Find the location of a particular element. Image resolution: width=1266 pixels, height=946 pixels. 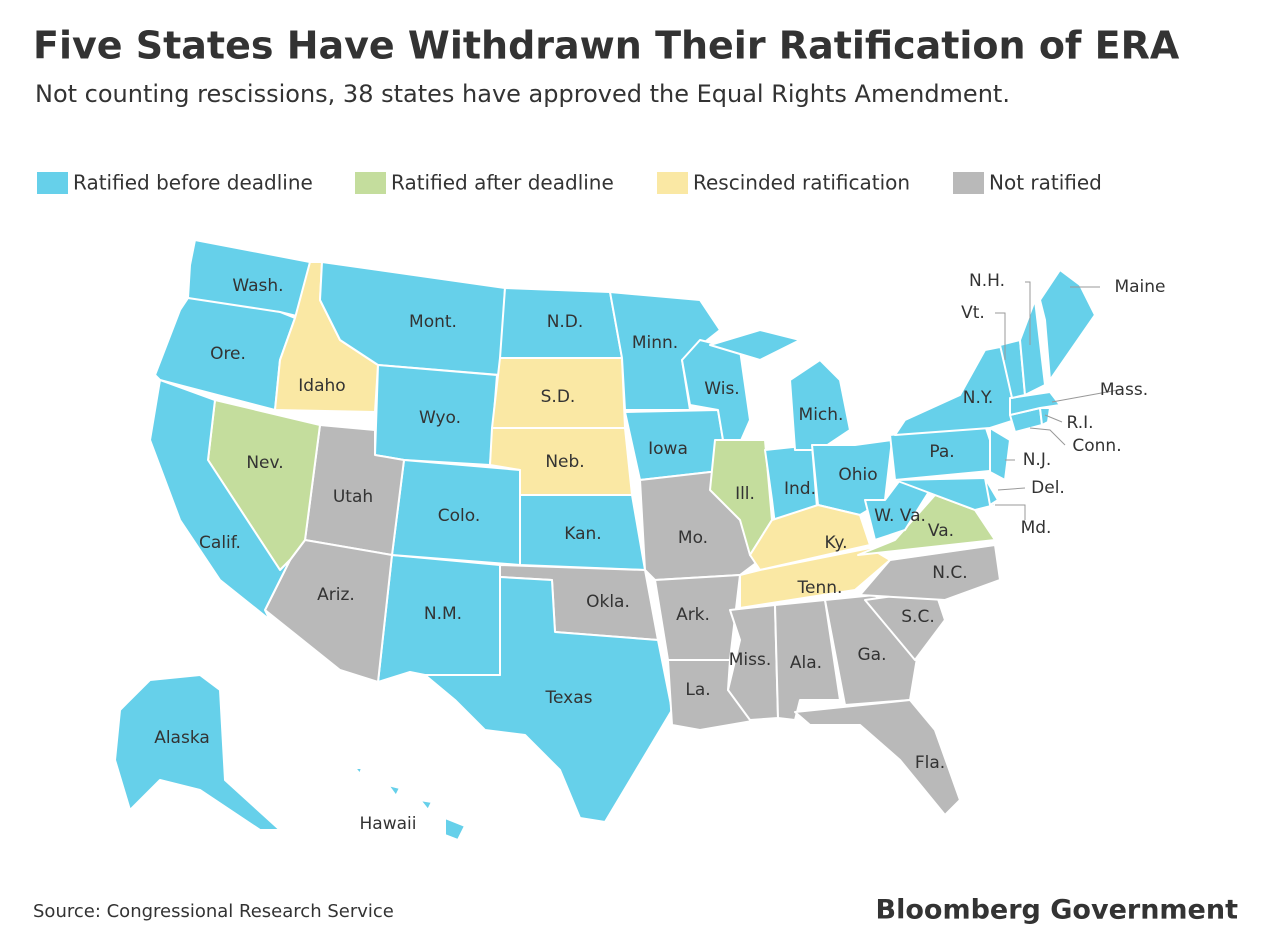

state-label: N.H. is located at coordinates (987, 281).